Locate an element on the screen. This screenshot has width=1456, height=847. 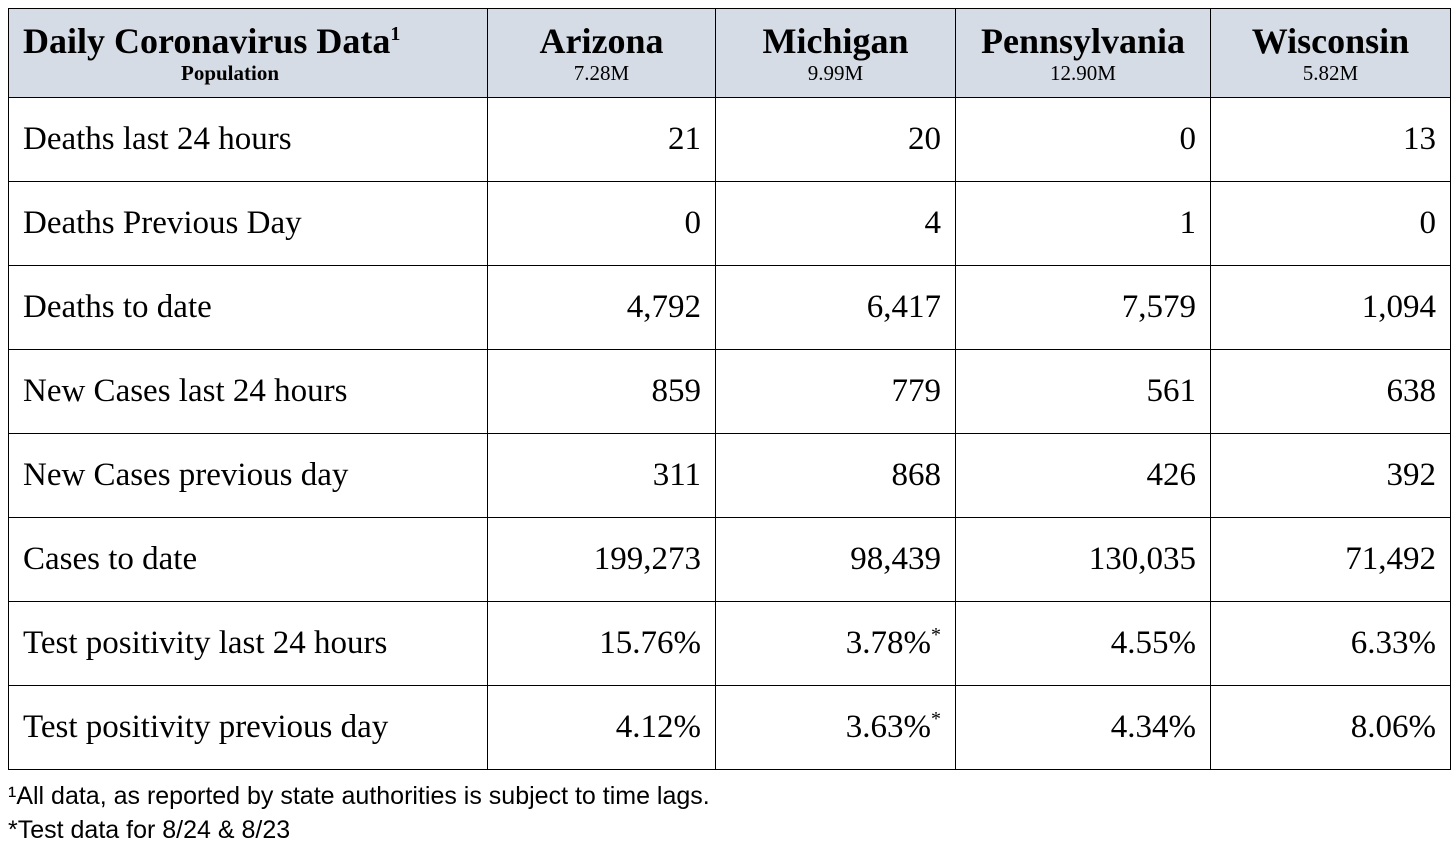
value-text: 20 is located at coordinates (924, 139).